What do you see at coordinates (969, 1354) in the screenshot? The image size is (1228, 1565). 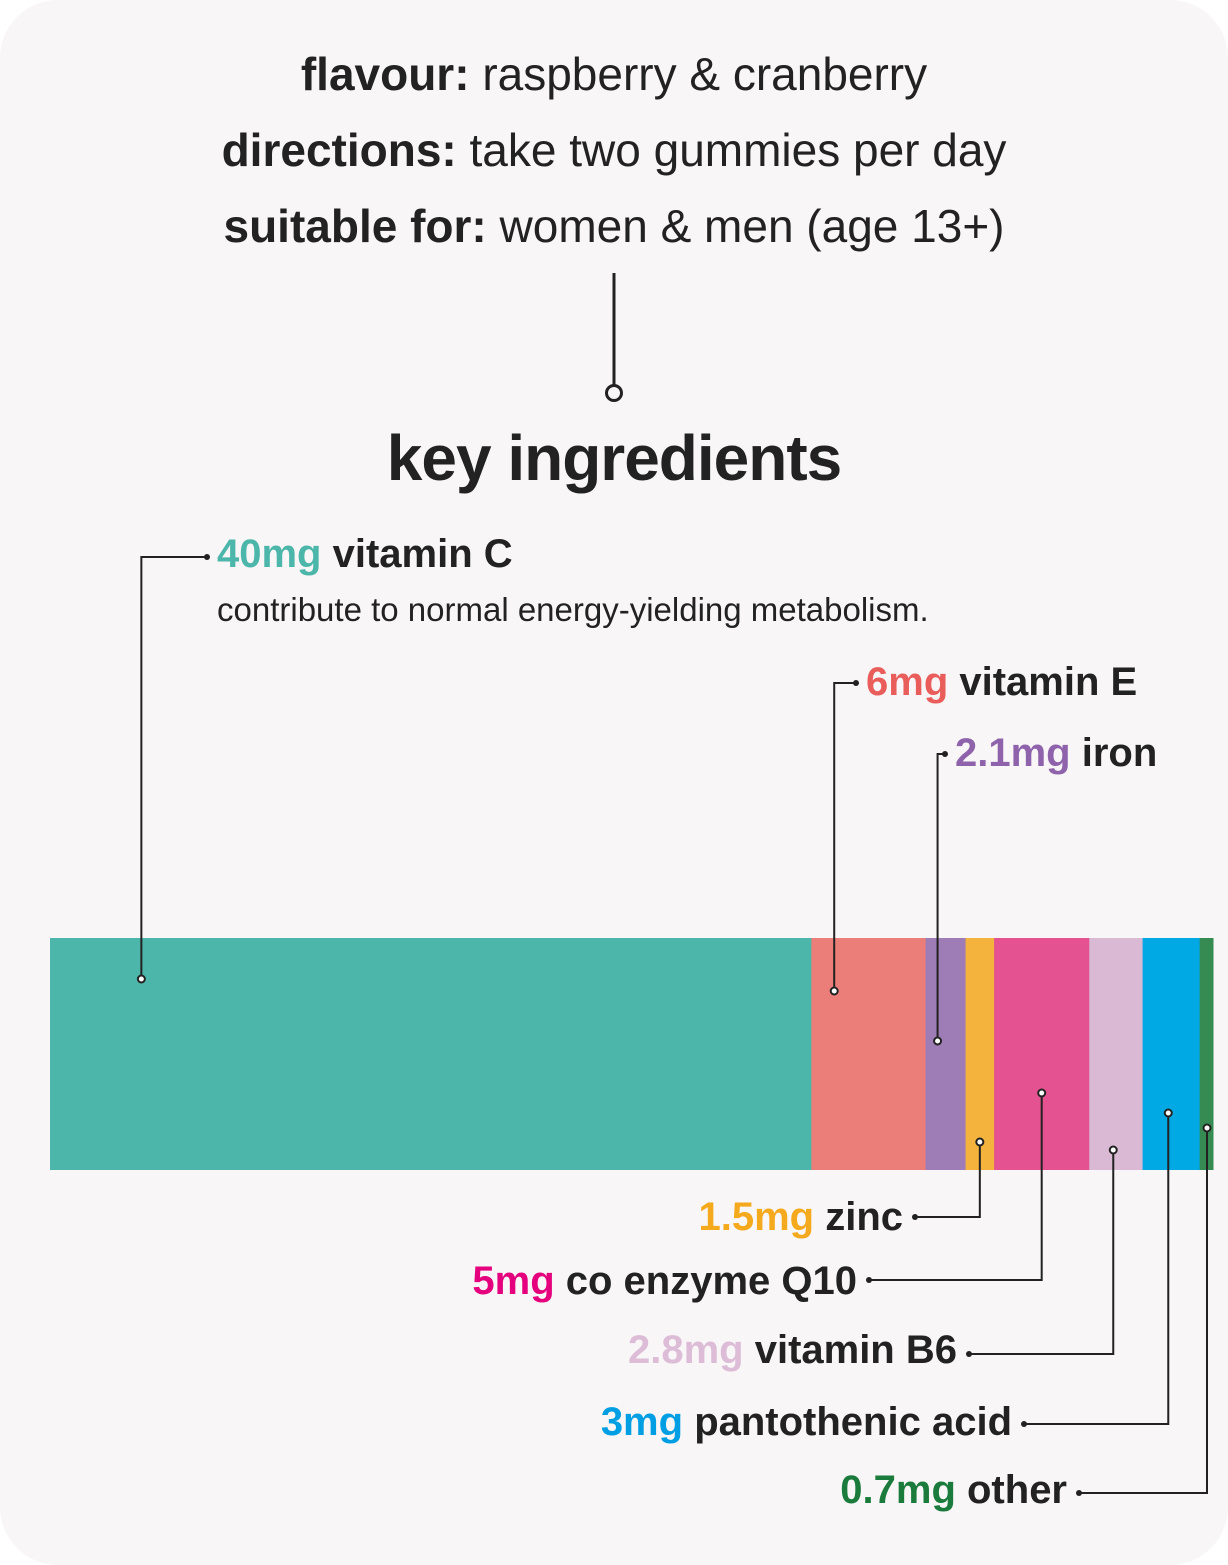 I see `label-dot-vitamin-b6` at bounding box center [969, 1354].